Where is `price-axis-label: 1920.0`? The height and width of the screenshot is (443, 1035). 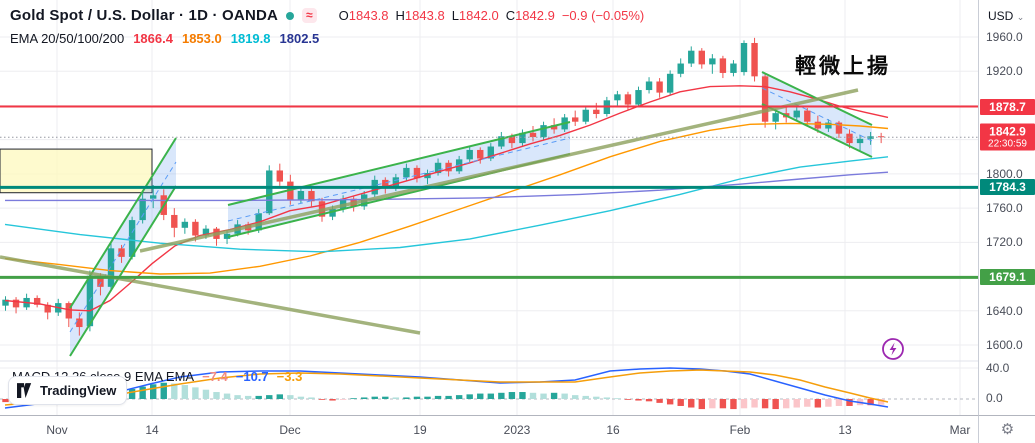
price-axis-label: 1920.0 is located at coordinates (1004, 71).